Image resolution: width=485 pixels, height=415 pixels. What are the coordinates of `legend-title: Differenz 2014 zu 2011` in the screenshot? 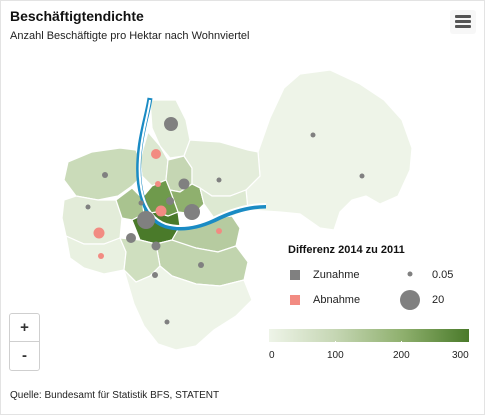 It's located at (346, 250).